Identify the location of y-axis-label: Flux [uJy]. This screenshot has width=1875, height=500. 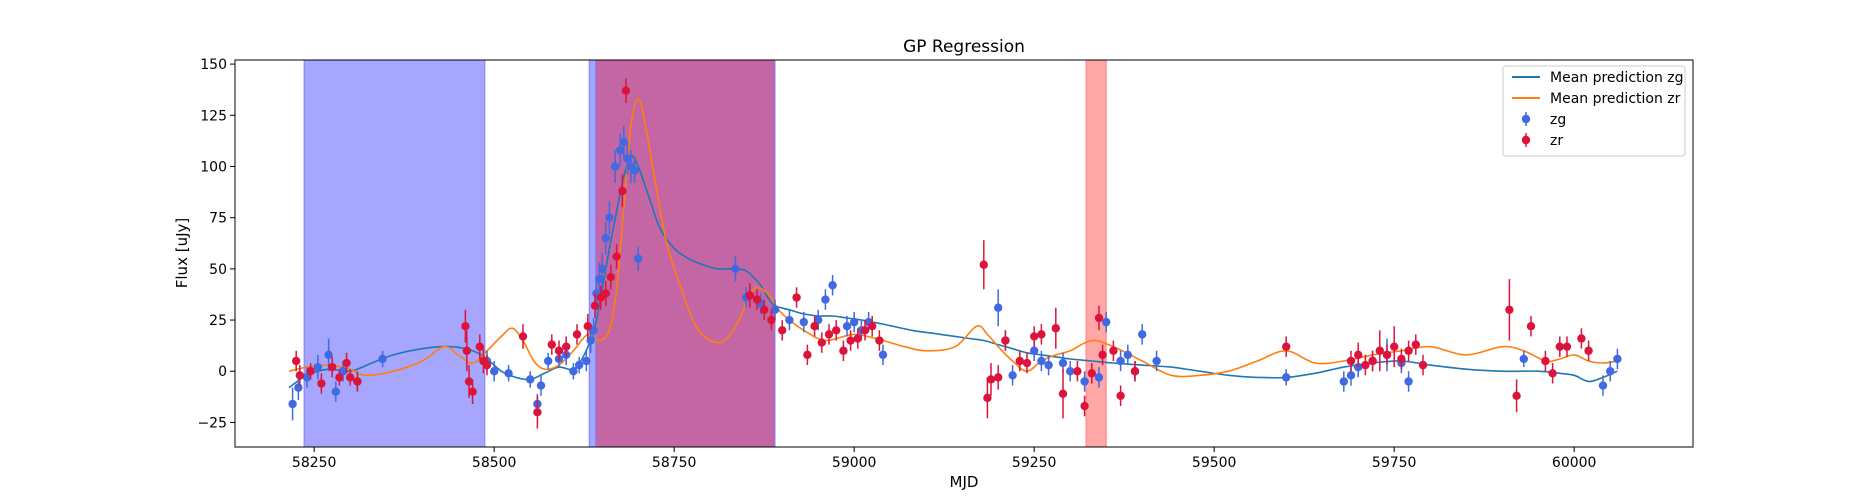
(182, 253).